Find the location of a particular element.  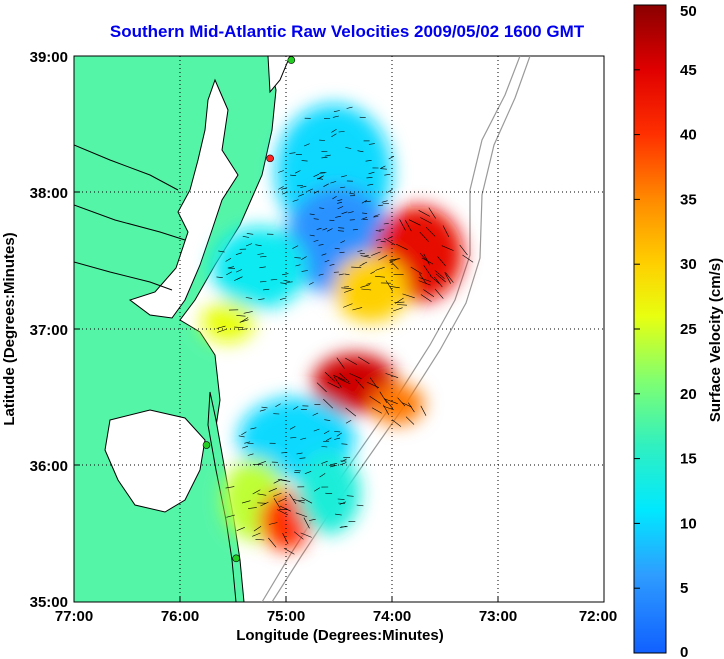

river-inlet-north is located at coordinates (126, 167).